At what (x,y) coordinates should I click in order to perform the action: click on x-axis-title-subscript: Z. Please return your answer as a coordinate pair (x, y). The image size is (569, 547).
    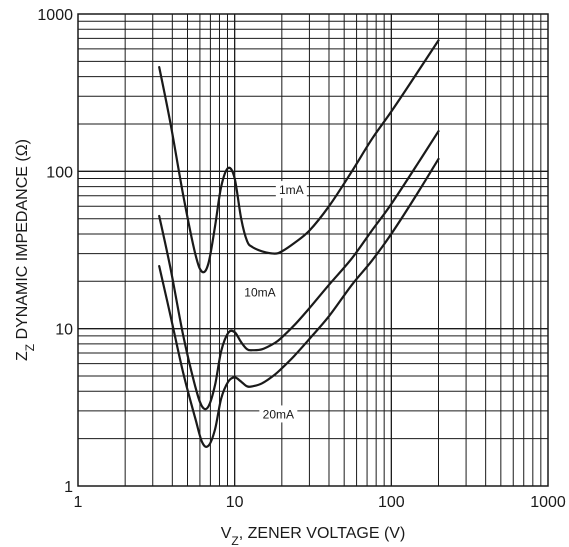
    Looking at the image, I should click on (234, 540).